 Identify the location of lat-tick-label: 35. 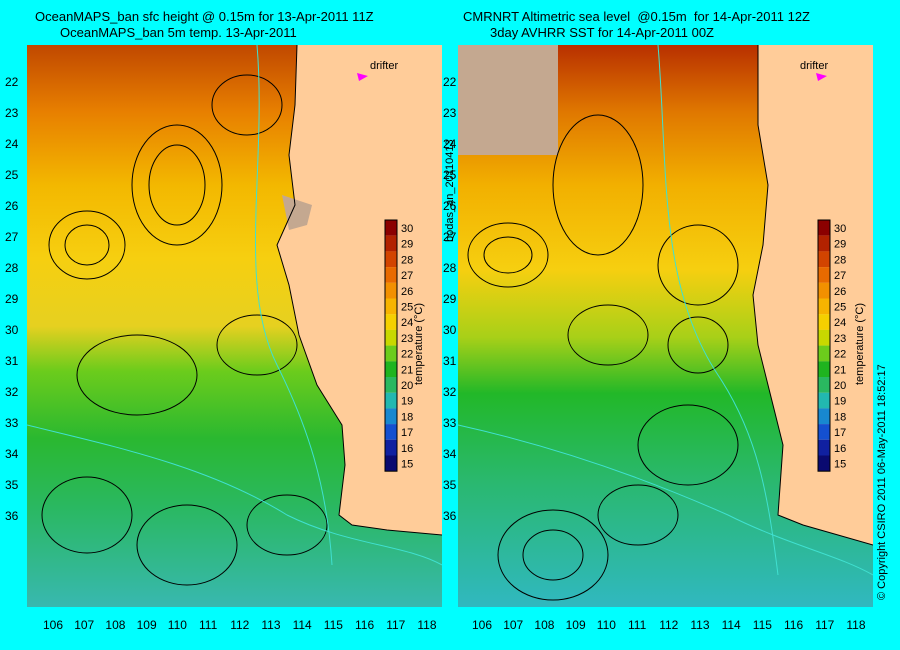
(450, 485).